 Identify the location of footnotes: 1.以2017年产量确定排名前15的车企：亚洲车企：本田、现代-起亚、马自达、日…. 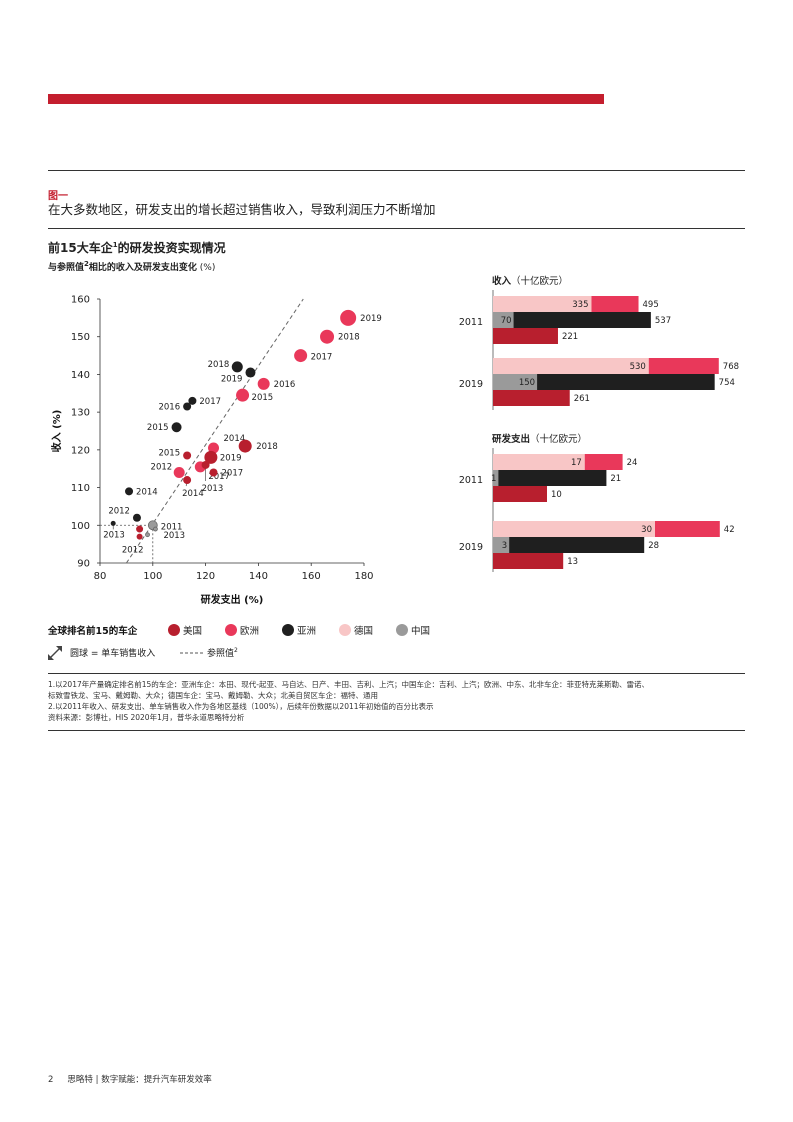
(398, 701).